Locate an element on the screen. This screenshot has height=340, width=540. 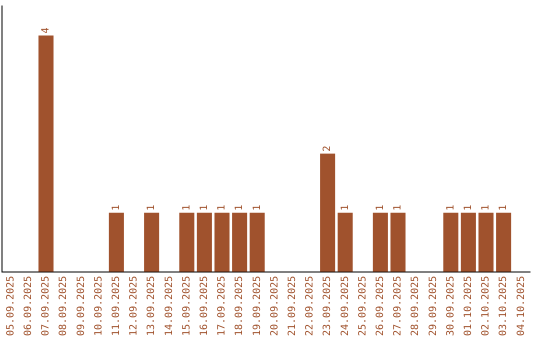
x-tick-label: 11.09.2025 is located at coordinates (116, 306).